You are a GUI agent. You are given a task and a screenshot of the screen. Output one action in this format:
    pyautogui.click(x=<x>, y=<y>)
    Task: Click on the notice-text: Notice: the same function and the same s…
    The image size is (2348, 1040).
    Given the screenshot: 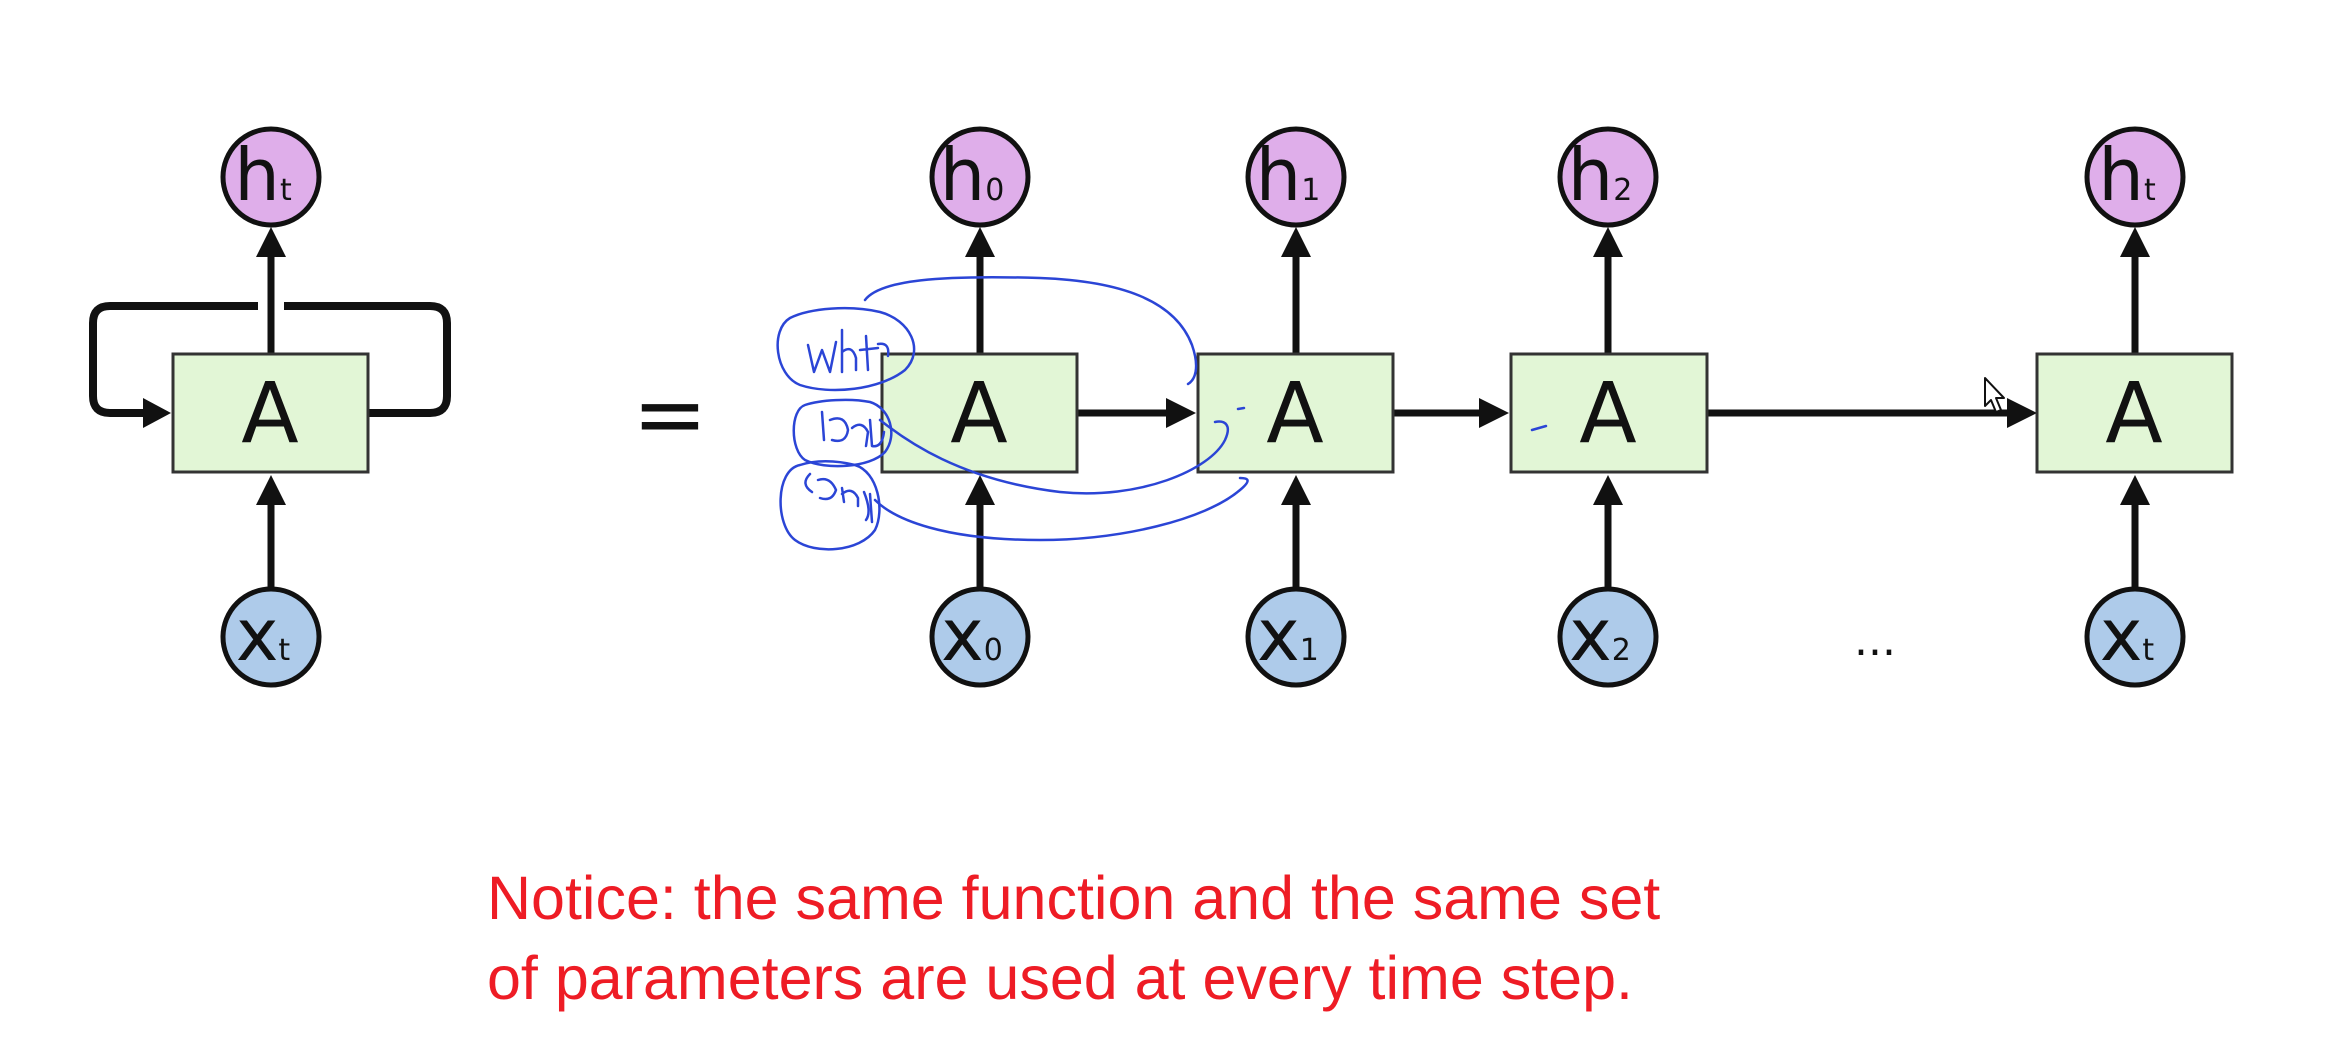 What is the action you would take?
    pyautogui.click(x=1187, y=938)
    